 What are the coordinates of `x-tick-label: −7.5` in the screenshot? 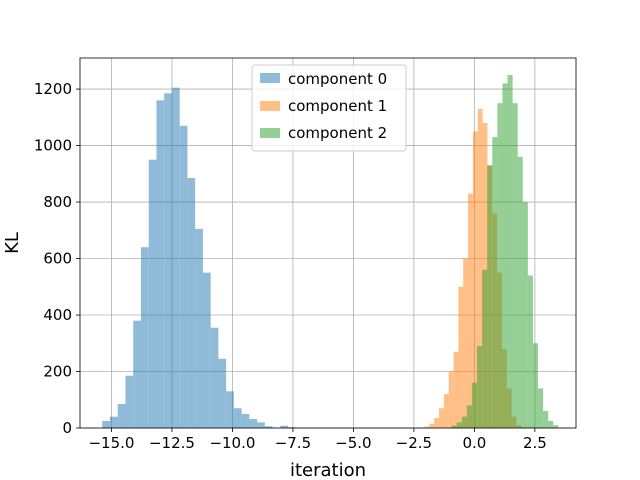 It's located at (293, 443).